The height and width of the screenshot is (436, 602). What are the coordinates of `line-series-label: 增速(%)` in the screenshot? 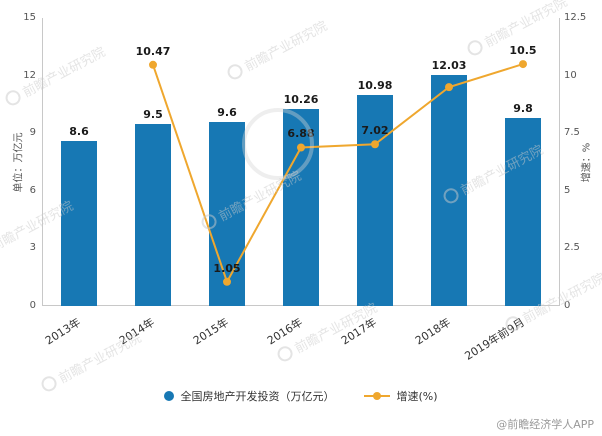 It's located at (417, 396).